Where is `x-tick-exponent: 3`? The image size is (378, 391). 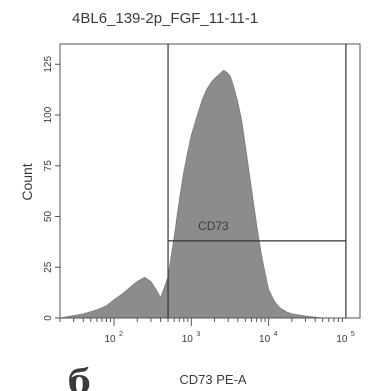
x-tick-exponent: 3 is located at coordinates (198, 334).